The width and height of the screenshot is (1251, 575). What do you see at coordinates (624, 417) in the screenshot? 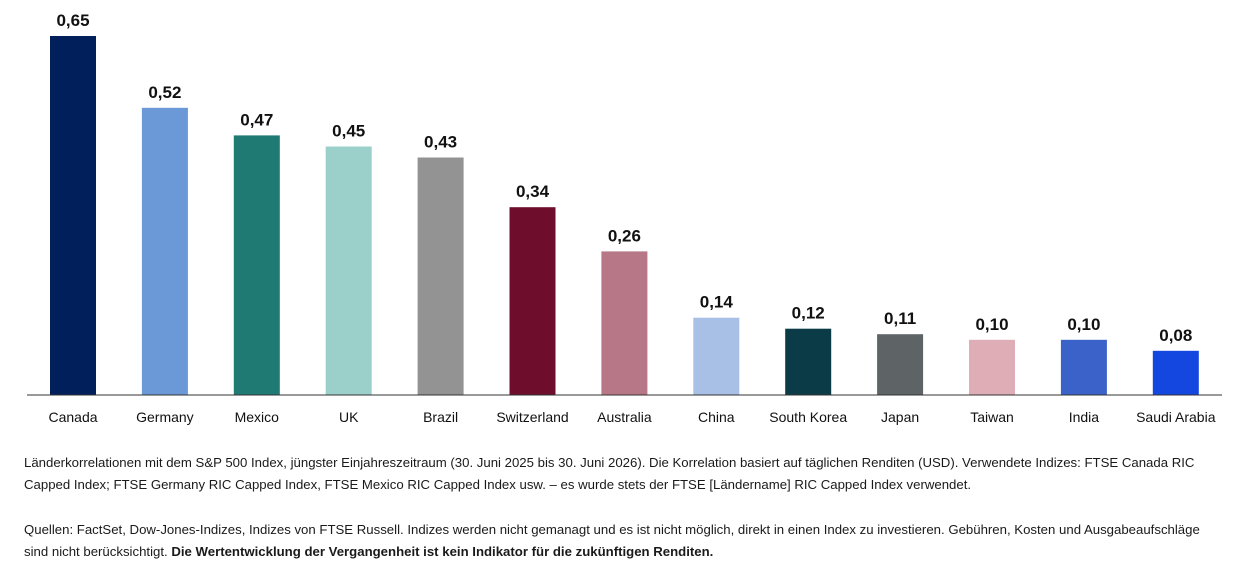
I see `category-label-australia: Australia` at bounding box center [624, 417].